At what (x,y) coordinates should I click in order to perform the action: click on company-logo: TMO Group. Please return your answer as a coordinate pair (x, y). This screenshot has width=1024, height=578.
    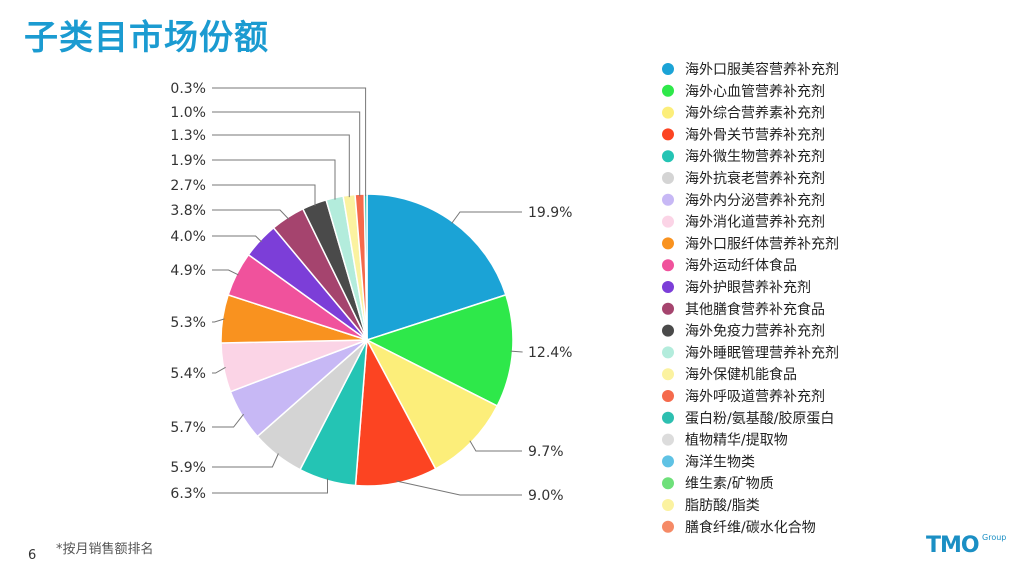
    Looking at the image, I should click on (971, 551).